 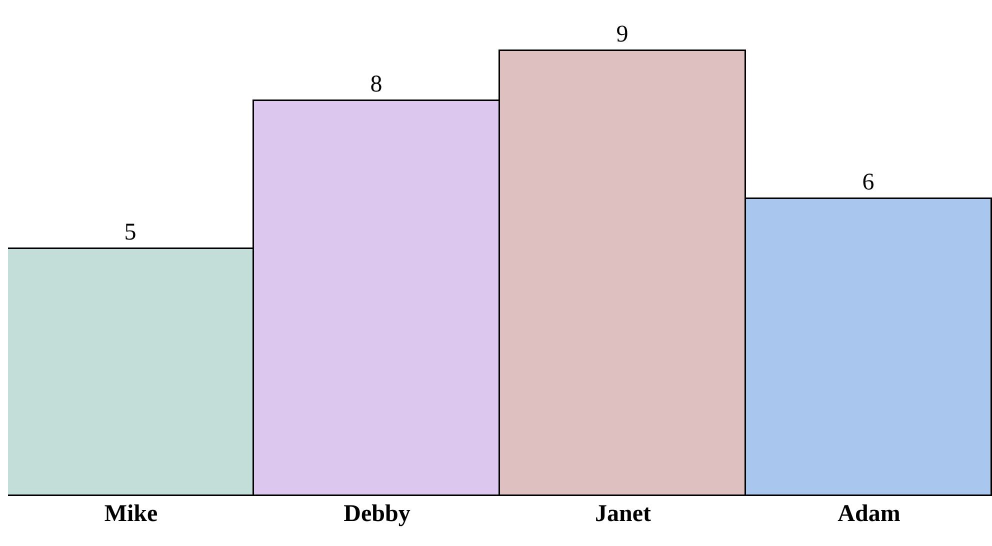 I want to click on data-label: 6, so click(x=868, y=182).